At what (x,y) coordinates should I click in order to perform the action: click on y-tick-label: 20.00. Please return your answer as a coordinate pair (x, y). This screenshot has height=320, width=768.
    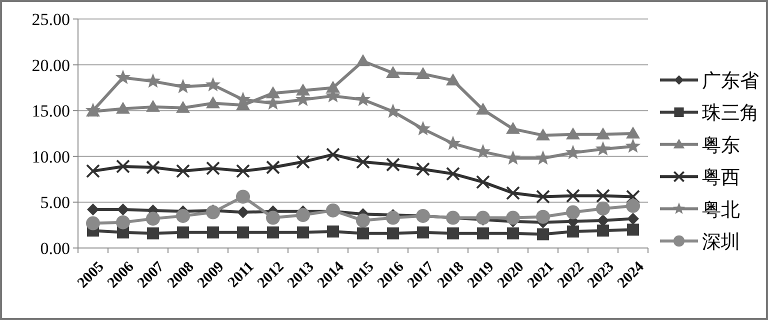
    Looking at the image, I should click on (51, 65).